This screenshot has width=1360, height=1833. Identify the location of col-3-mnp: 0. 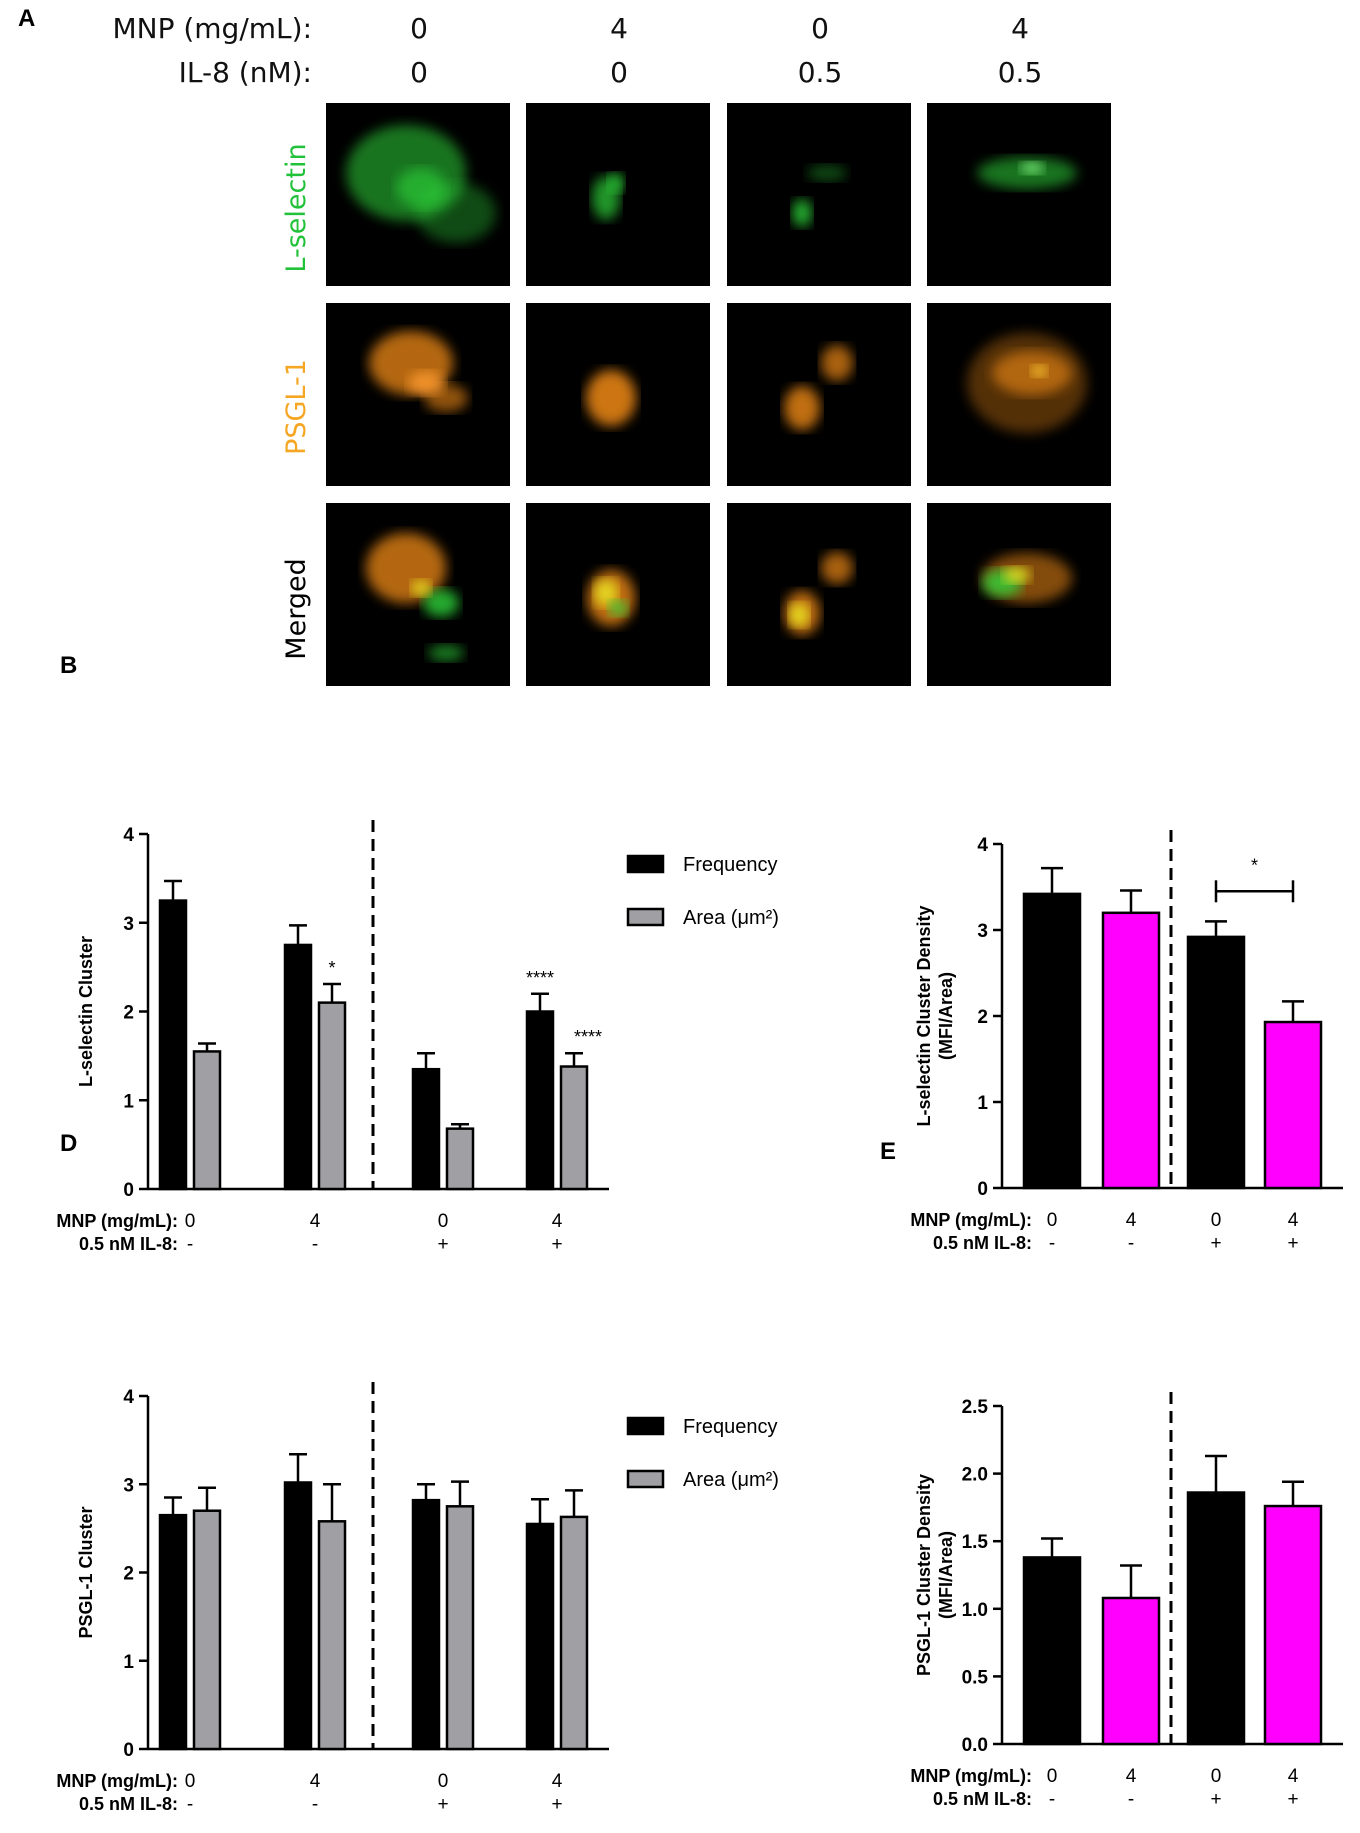
(820, 28).